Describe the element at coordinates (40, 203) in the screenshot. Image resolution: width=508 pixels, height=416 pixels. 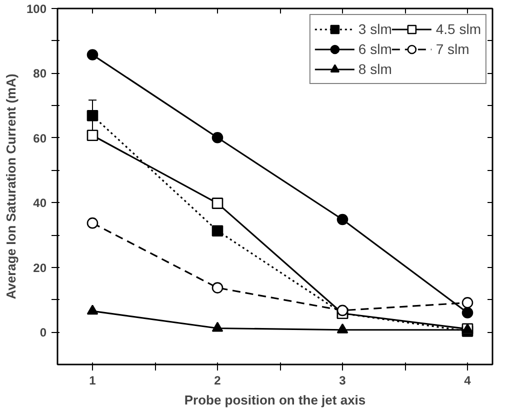
I see `y-tick-label: 40` at that location.